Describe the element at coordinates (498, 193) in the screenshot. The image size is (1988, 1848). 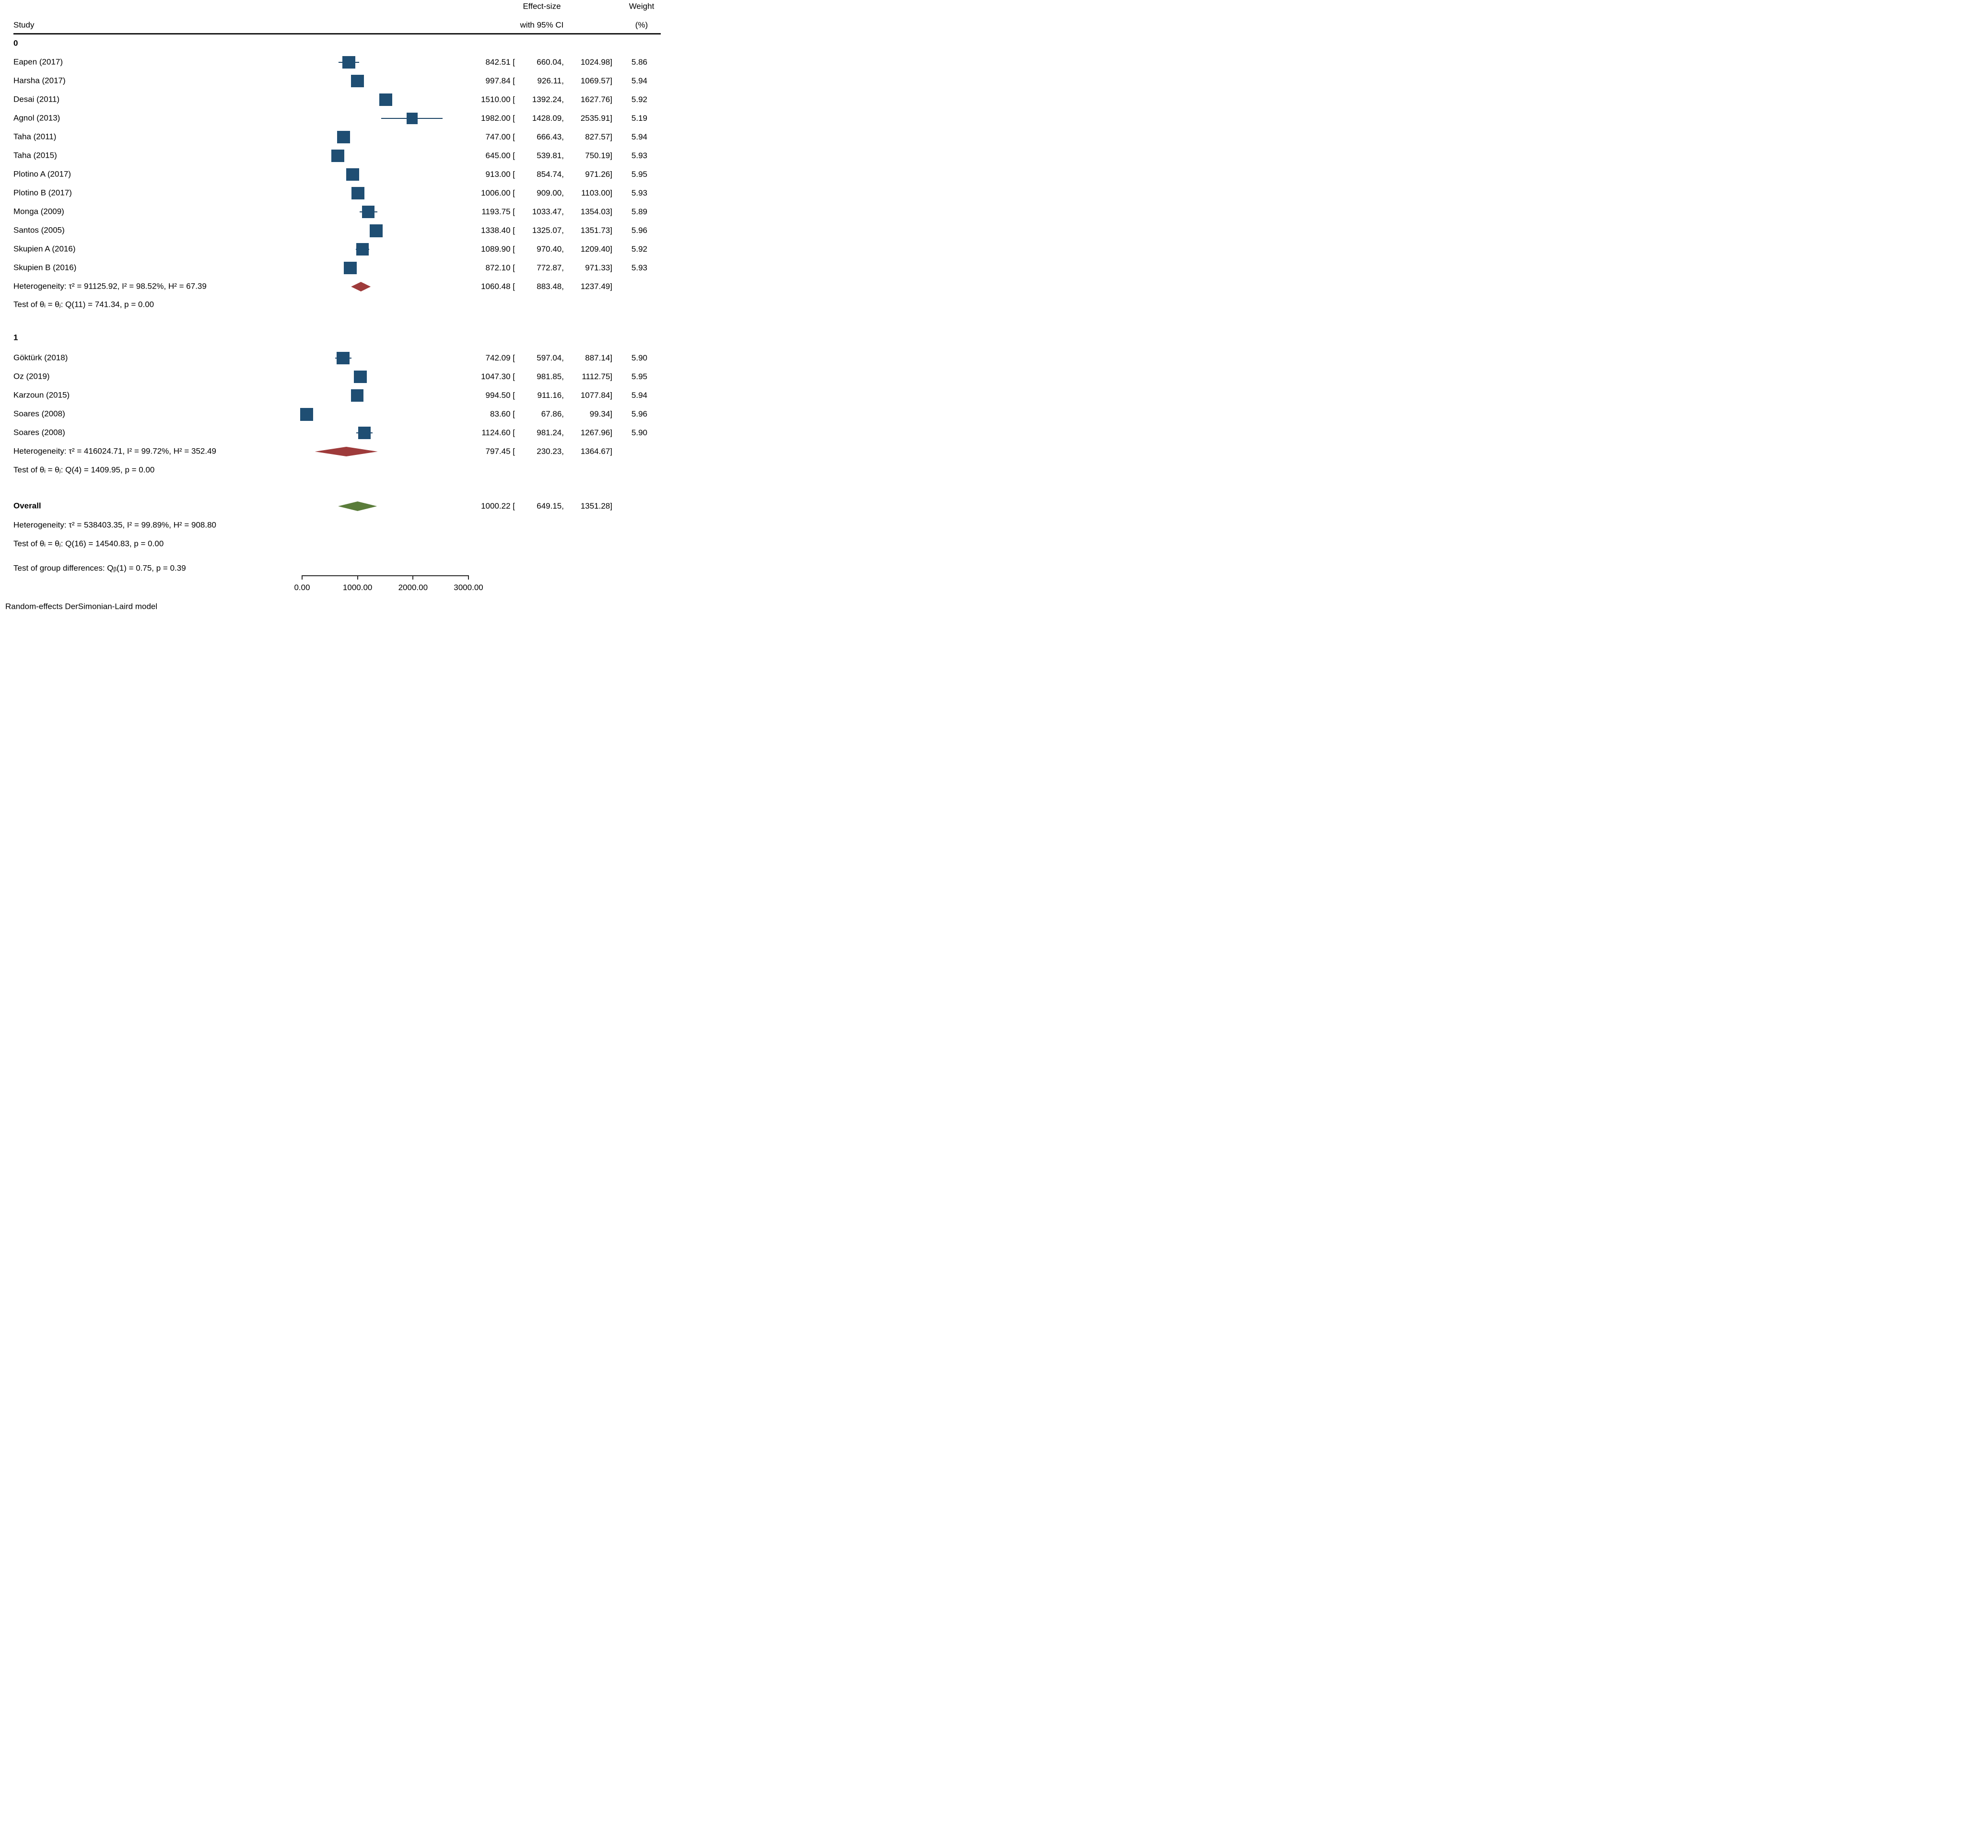
I see `effect-estimate: 1006.00 [` at that location.